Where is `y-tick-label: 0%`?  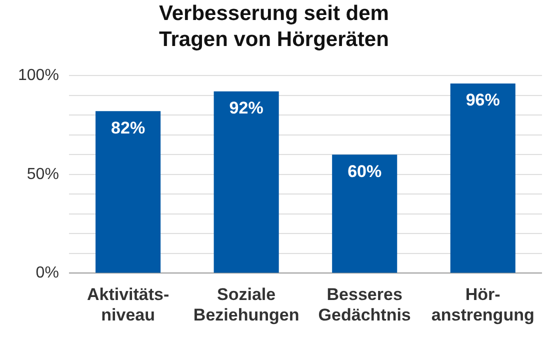 y-tick-label: 0% is located at coordinates (47, 273).